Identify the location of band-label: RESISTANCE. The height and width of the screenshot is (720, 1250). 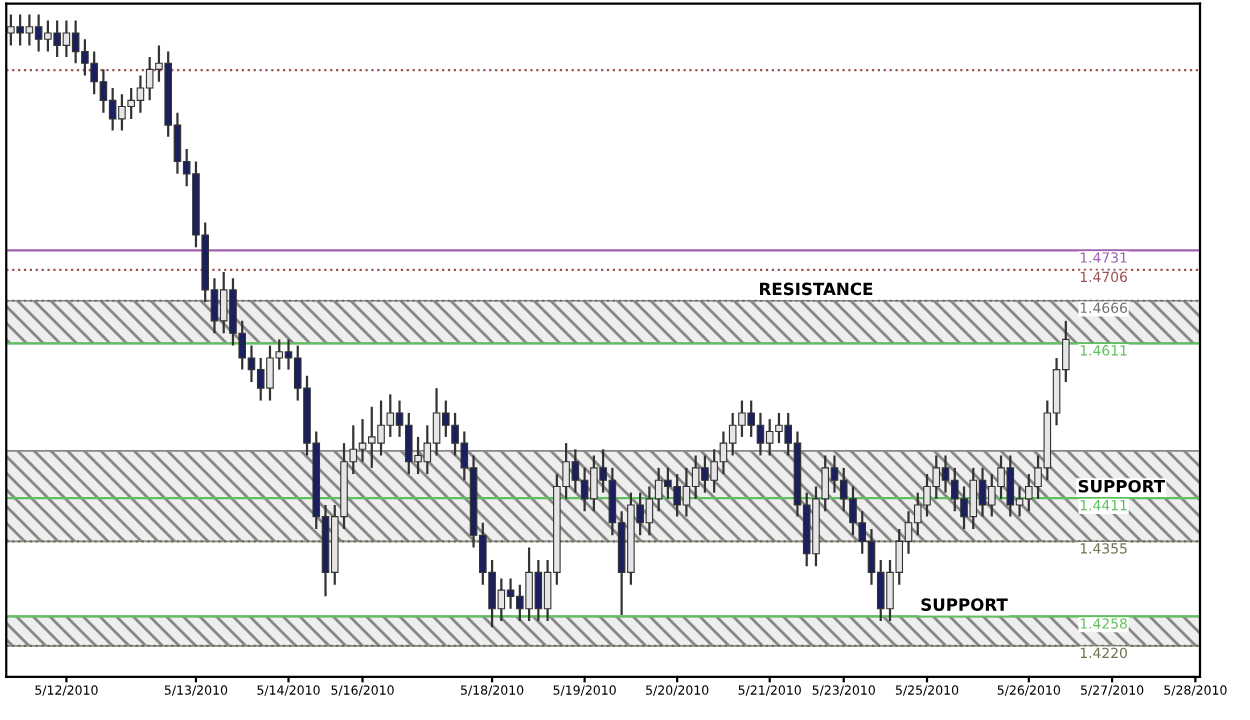
(816, 289).